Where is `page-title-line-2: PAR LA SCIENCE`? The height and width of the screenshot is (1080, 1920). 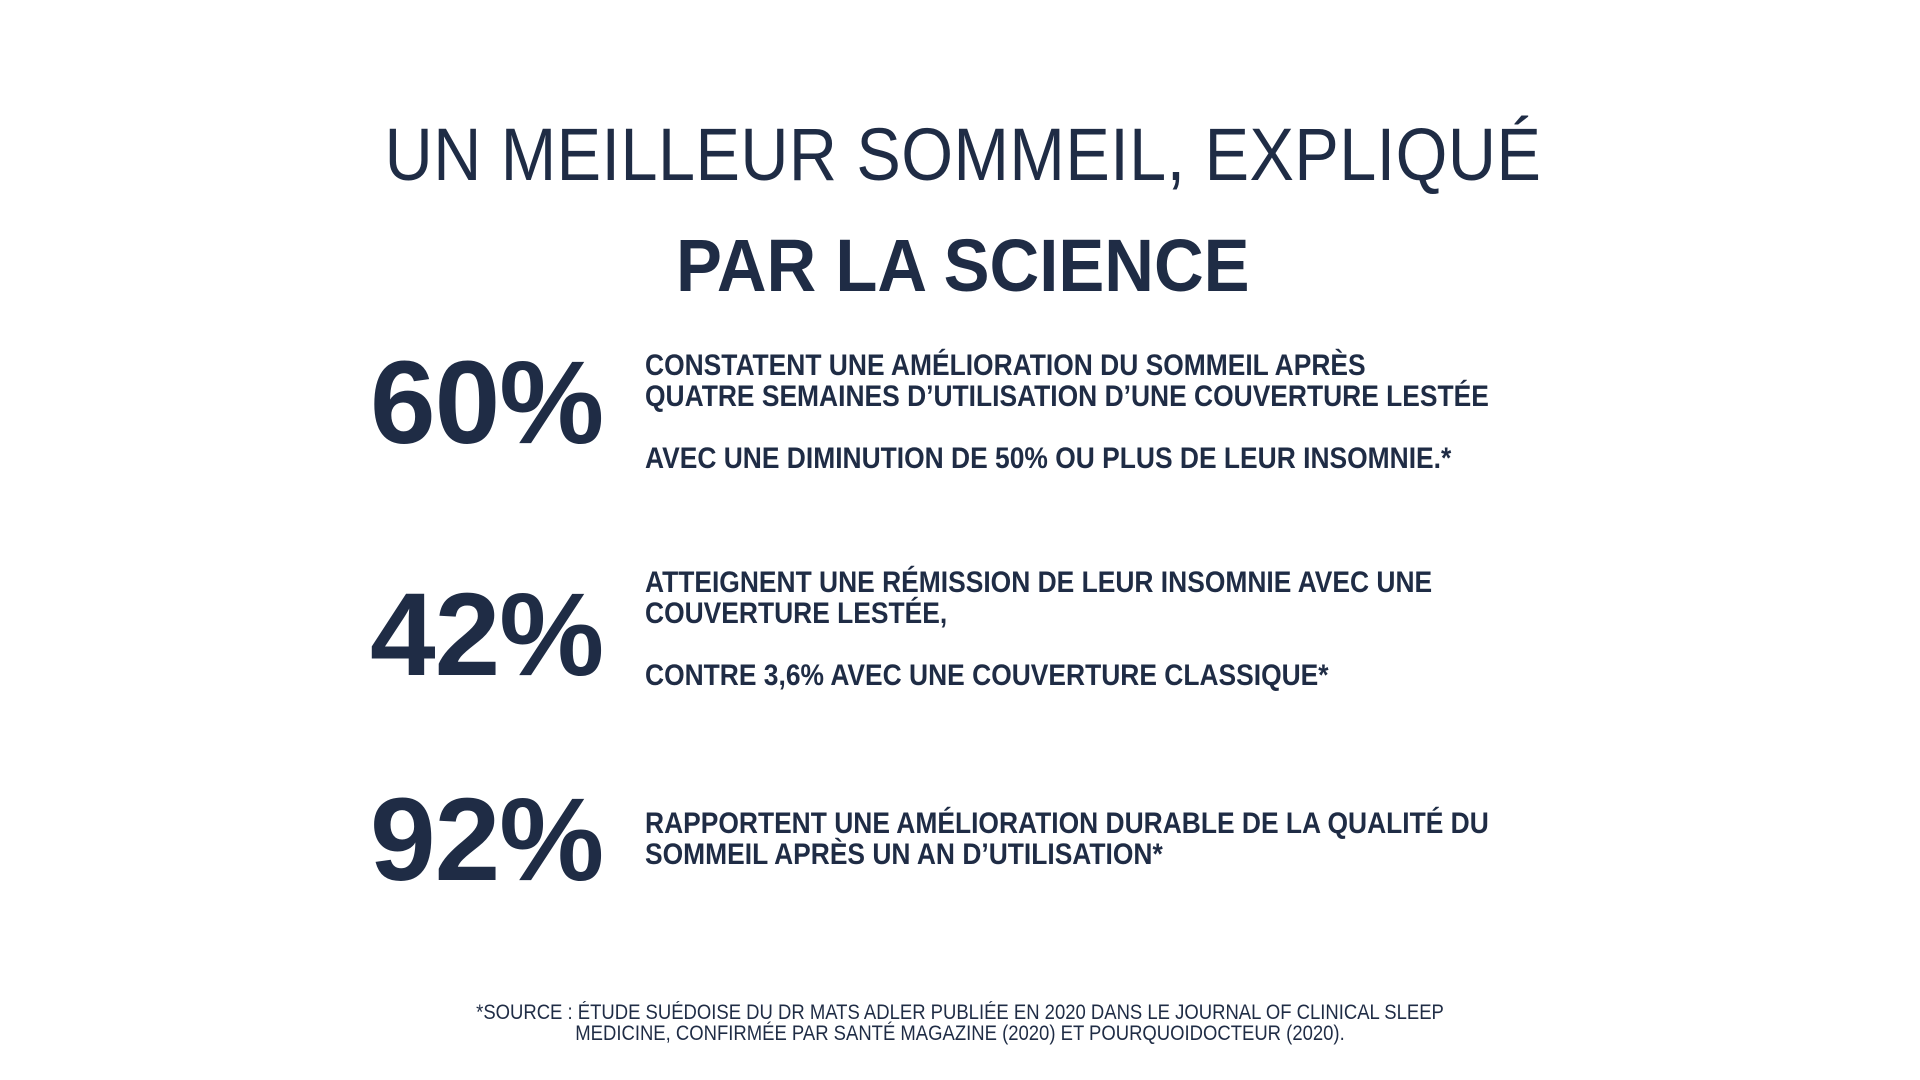 page-title-line-2: PAR LA SCIENCE is located at coordinates (963, 266).